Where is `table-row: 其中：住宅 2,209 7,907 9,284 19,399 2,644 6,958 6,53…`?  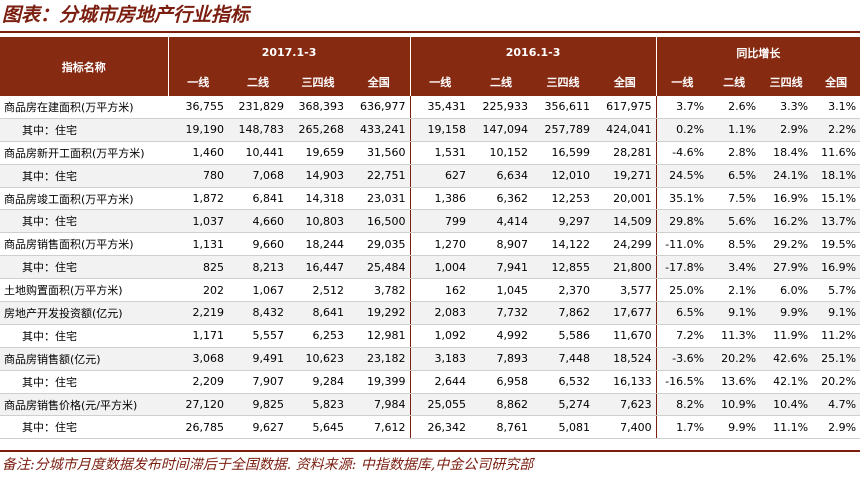 table-row: 其中：住宅 2,209 7,907 9,284 19,399 2,644 6,958 6,53… is located at coordinates (430, 382).